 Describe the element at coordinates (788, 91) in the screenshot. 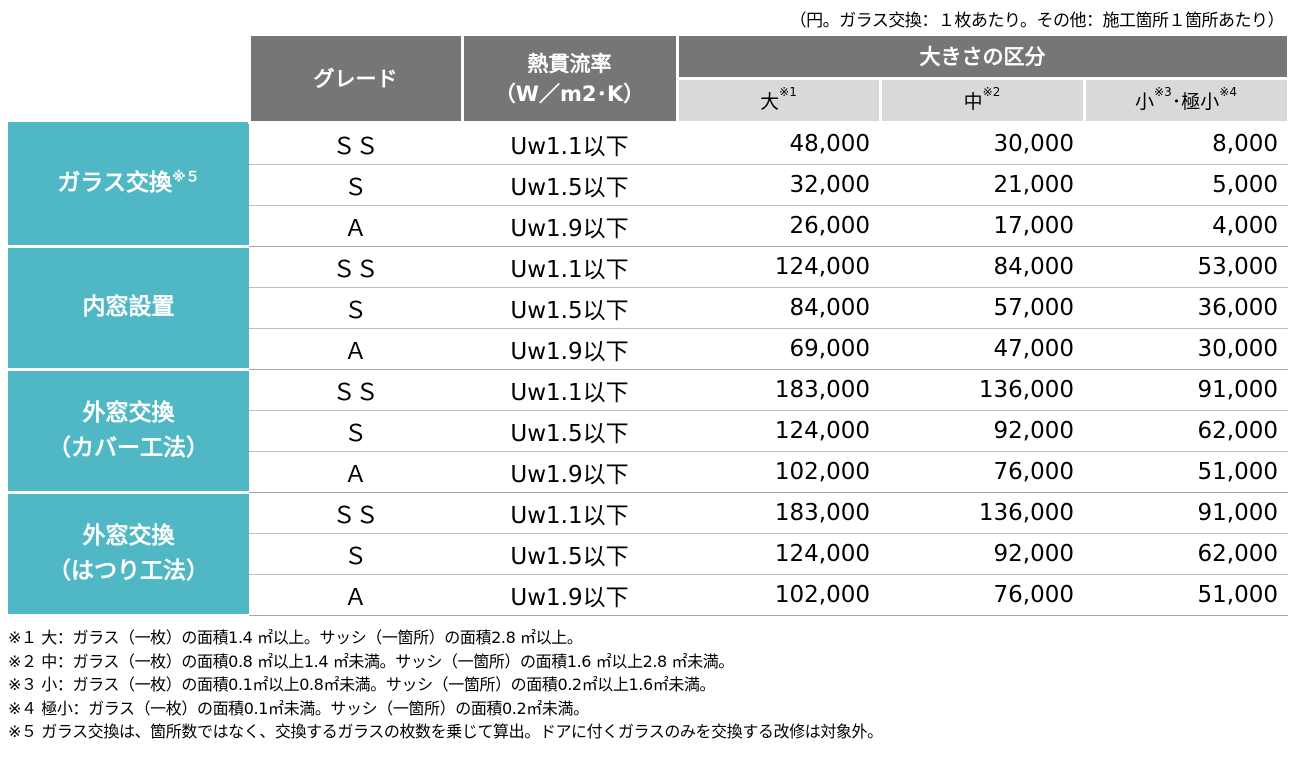

I see `large-note: ※1` at that location.